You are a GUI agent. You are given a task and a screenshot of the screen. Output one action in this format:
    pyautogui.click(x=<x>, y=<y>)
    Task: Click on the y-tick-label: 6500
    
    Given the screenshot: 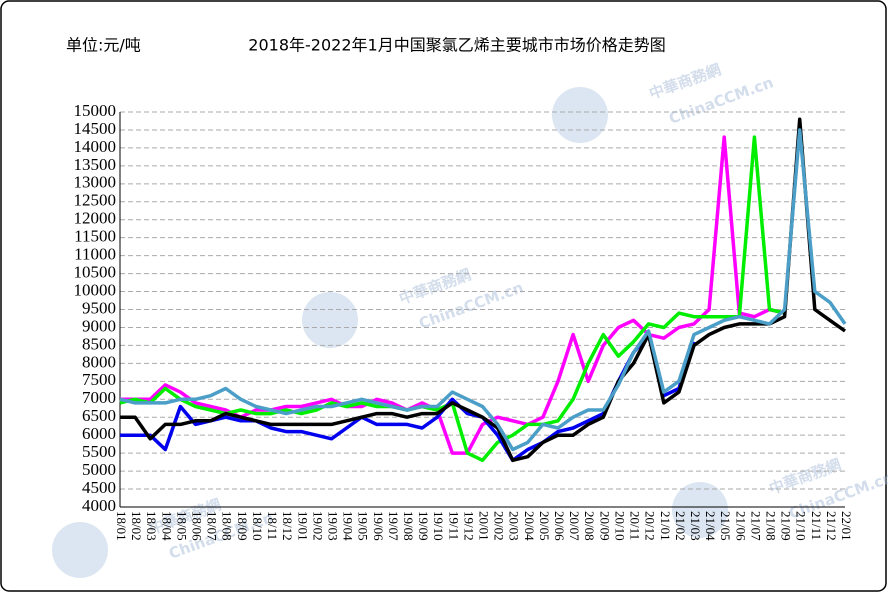 What is the action you would take?
    pyautogui.click(x=99, y=415)
    